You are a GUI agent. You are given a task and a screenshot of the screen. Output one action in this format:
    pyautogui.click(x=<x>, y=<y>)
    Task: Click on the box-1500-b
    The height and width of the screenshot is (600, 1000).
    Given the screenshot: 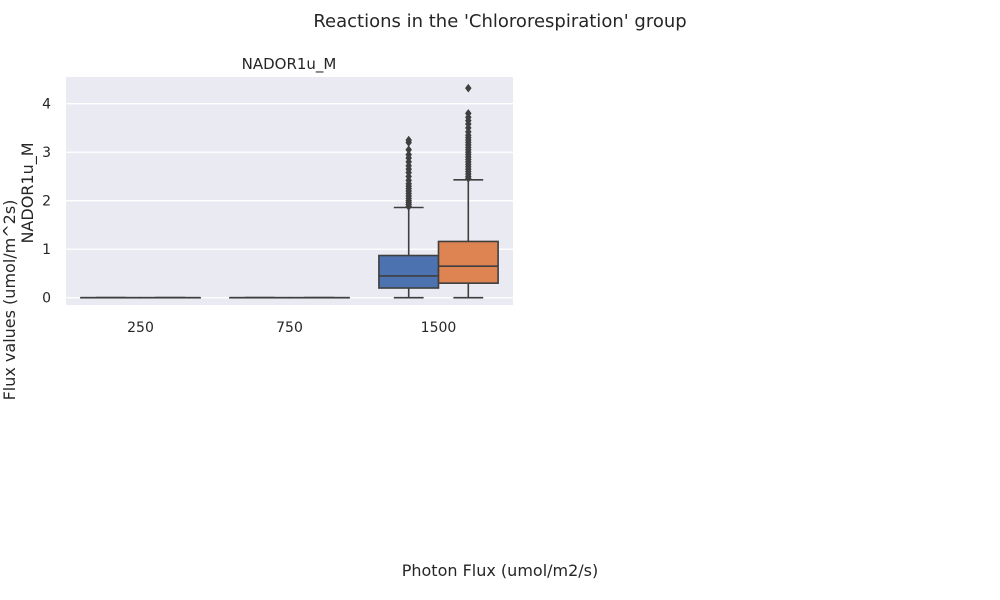 What is the action you would take?
    pyautogui.click(x=468, y=191)
    